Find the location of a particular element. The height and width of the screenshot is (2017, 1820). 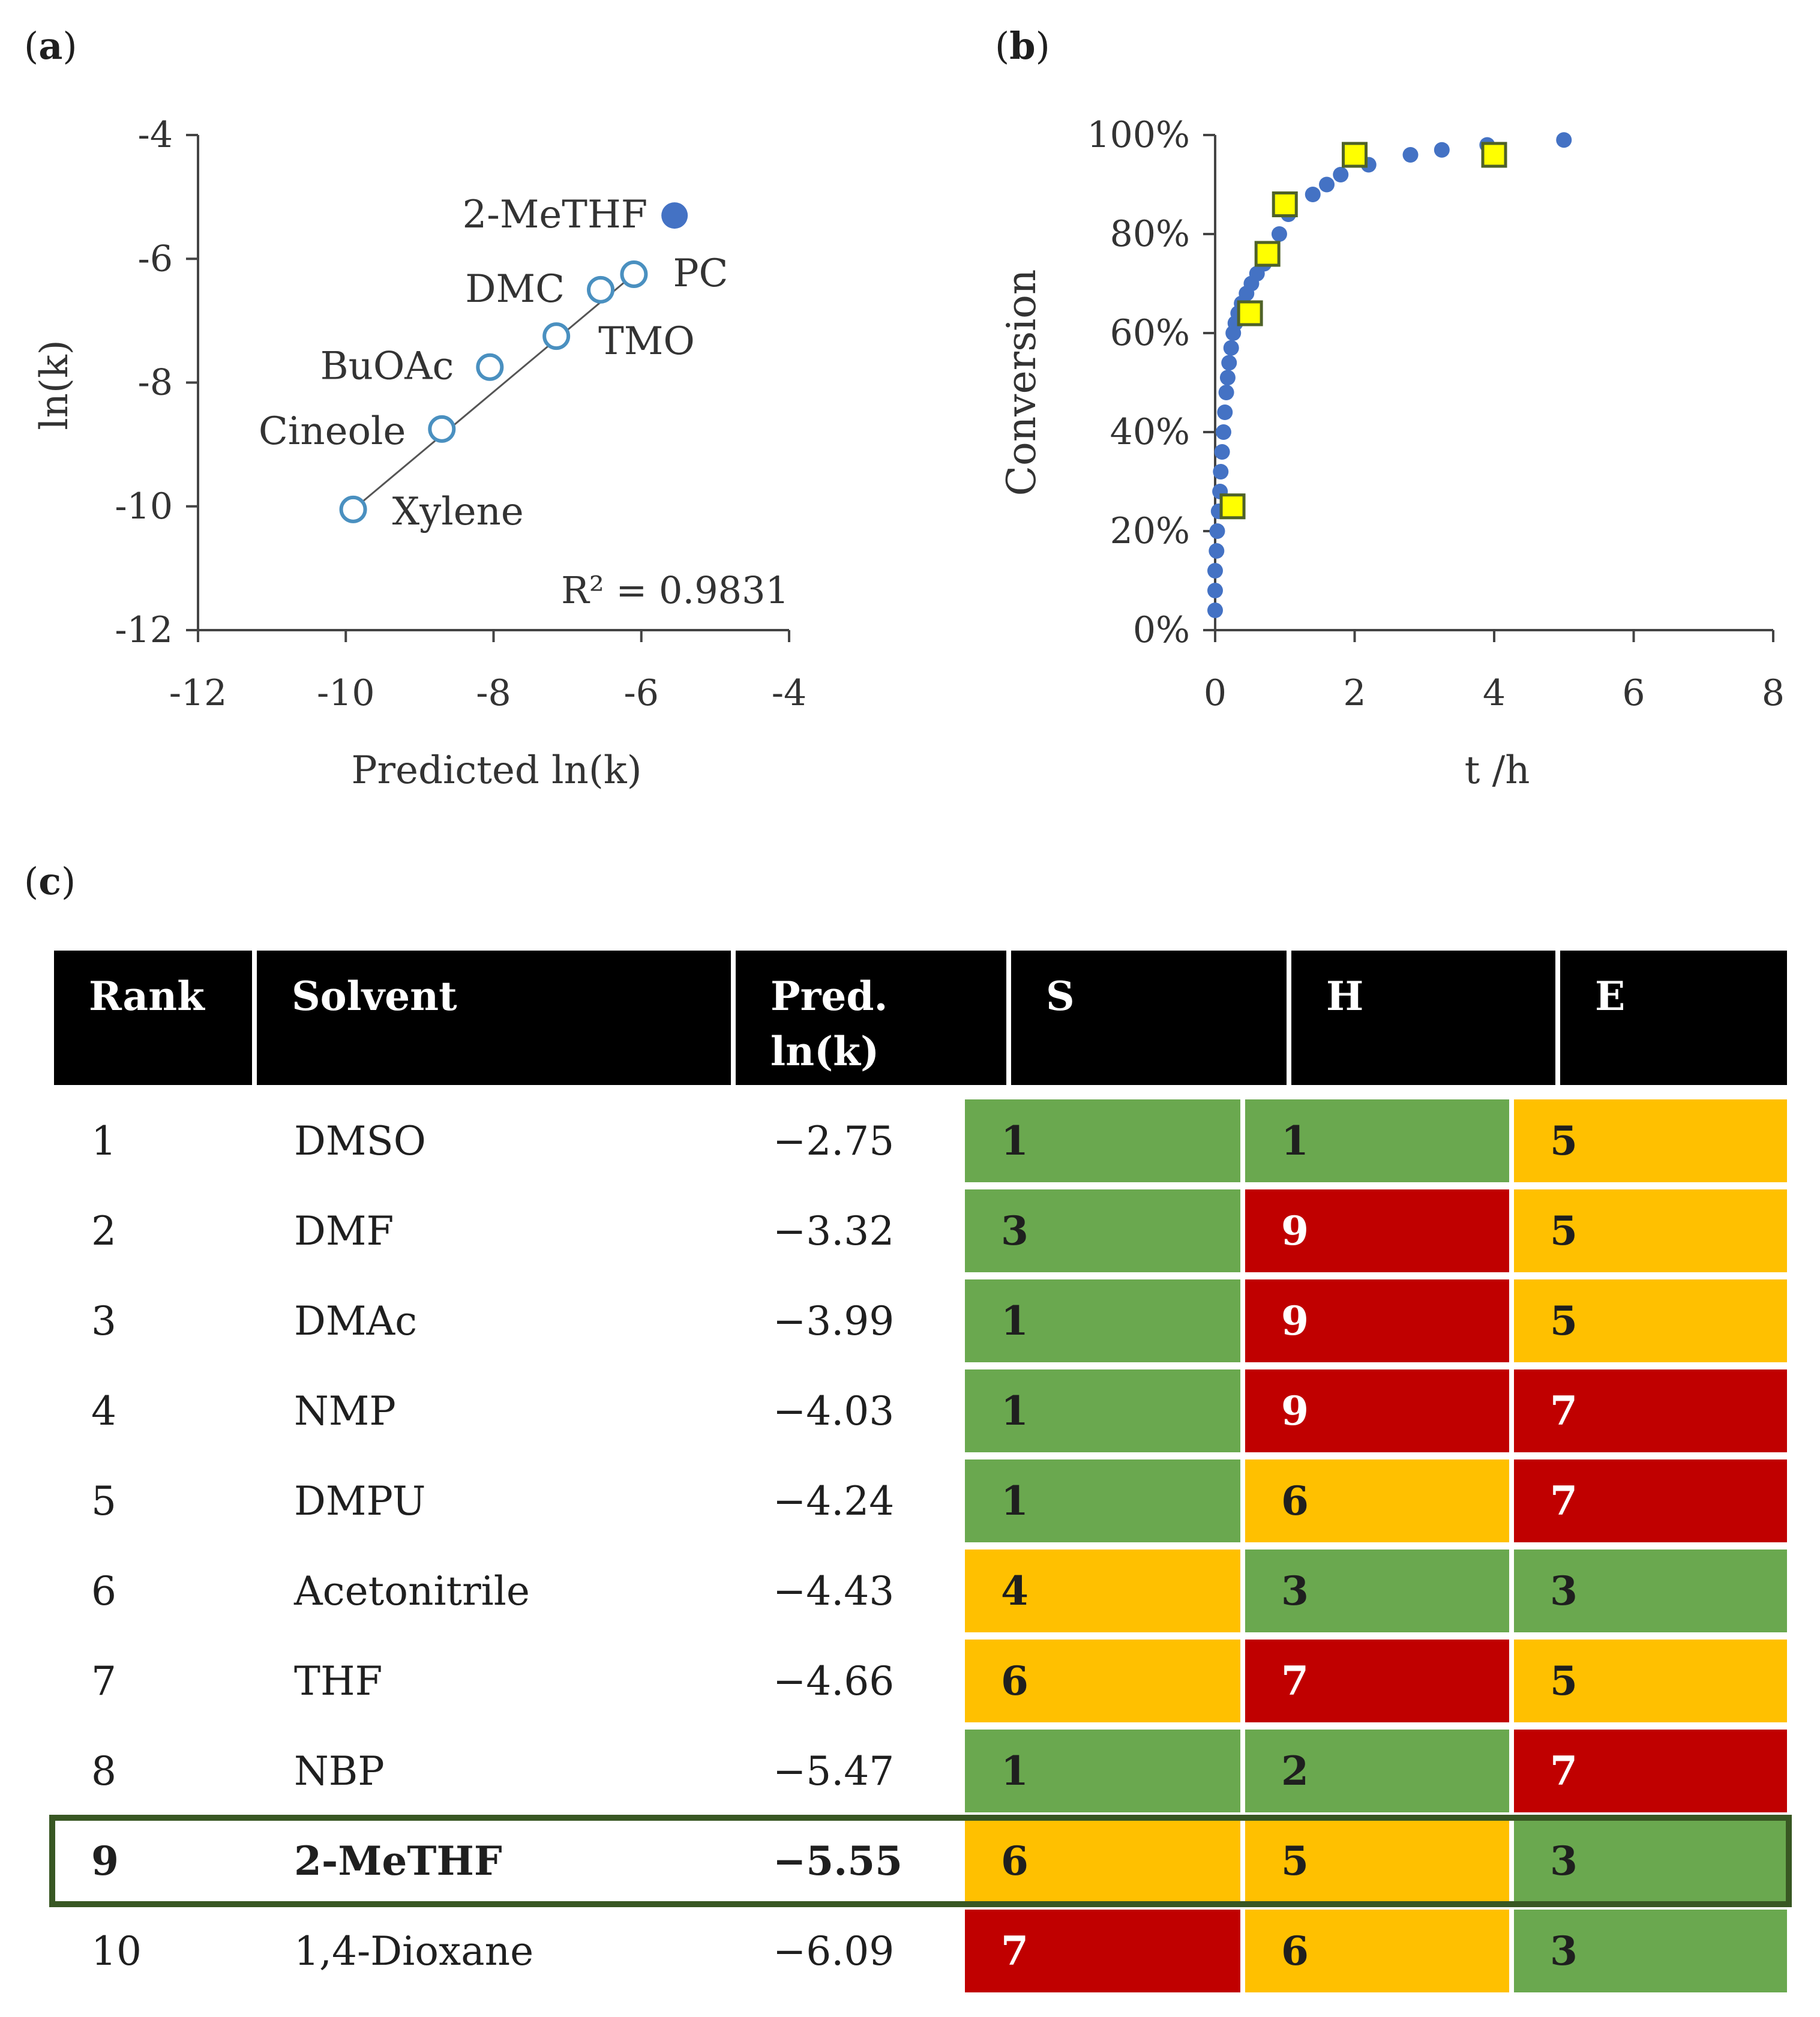

rank-cell: 8 is located at coordinates (104, 1771).